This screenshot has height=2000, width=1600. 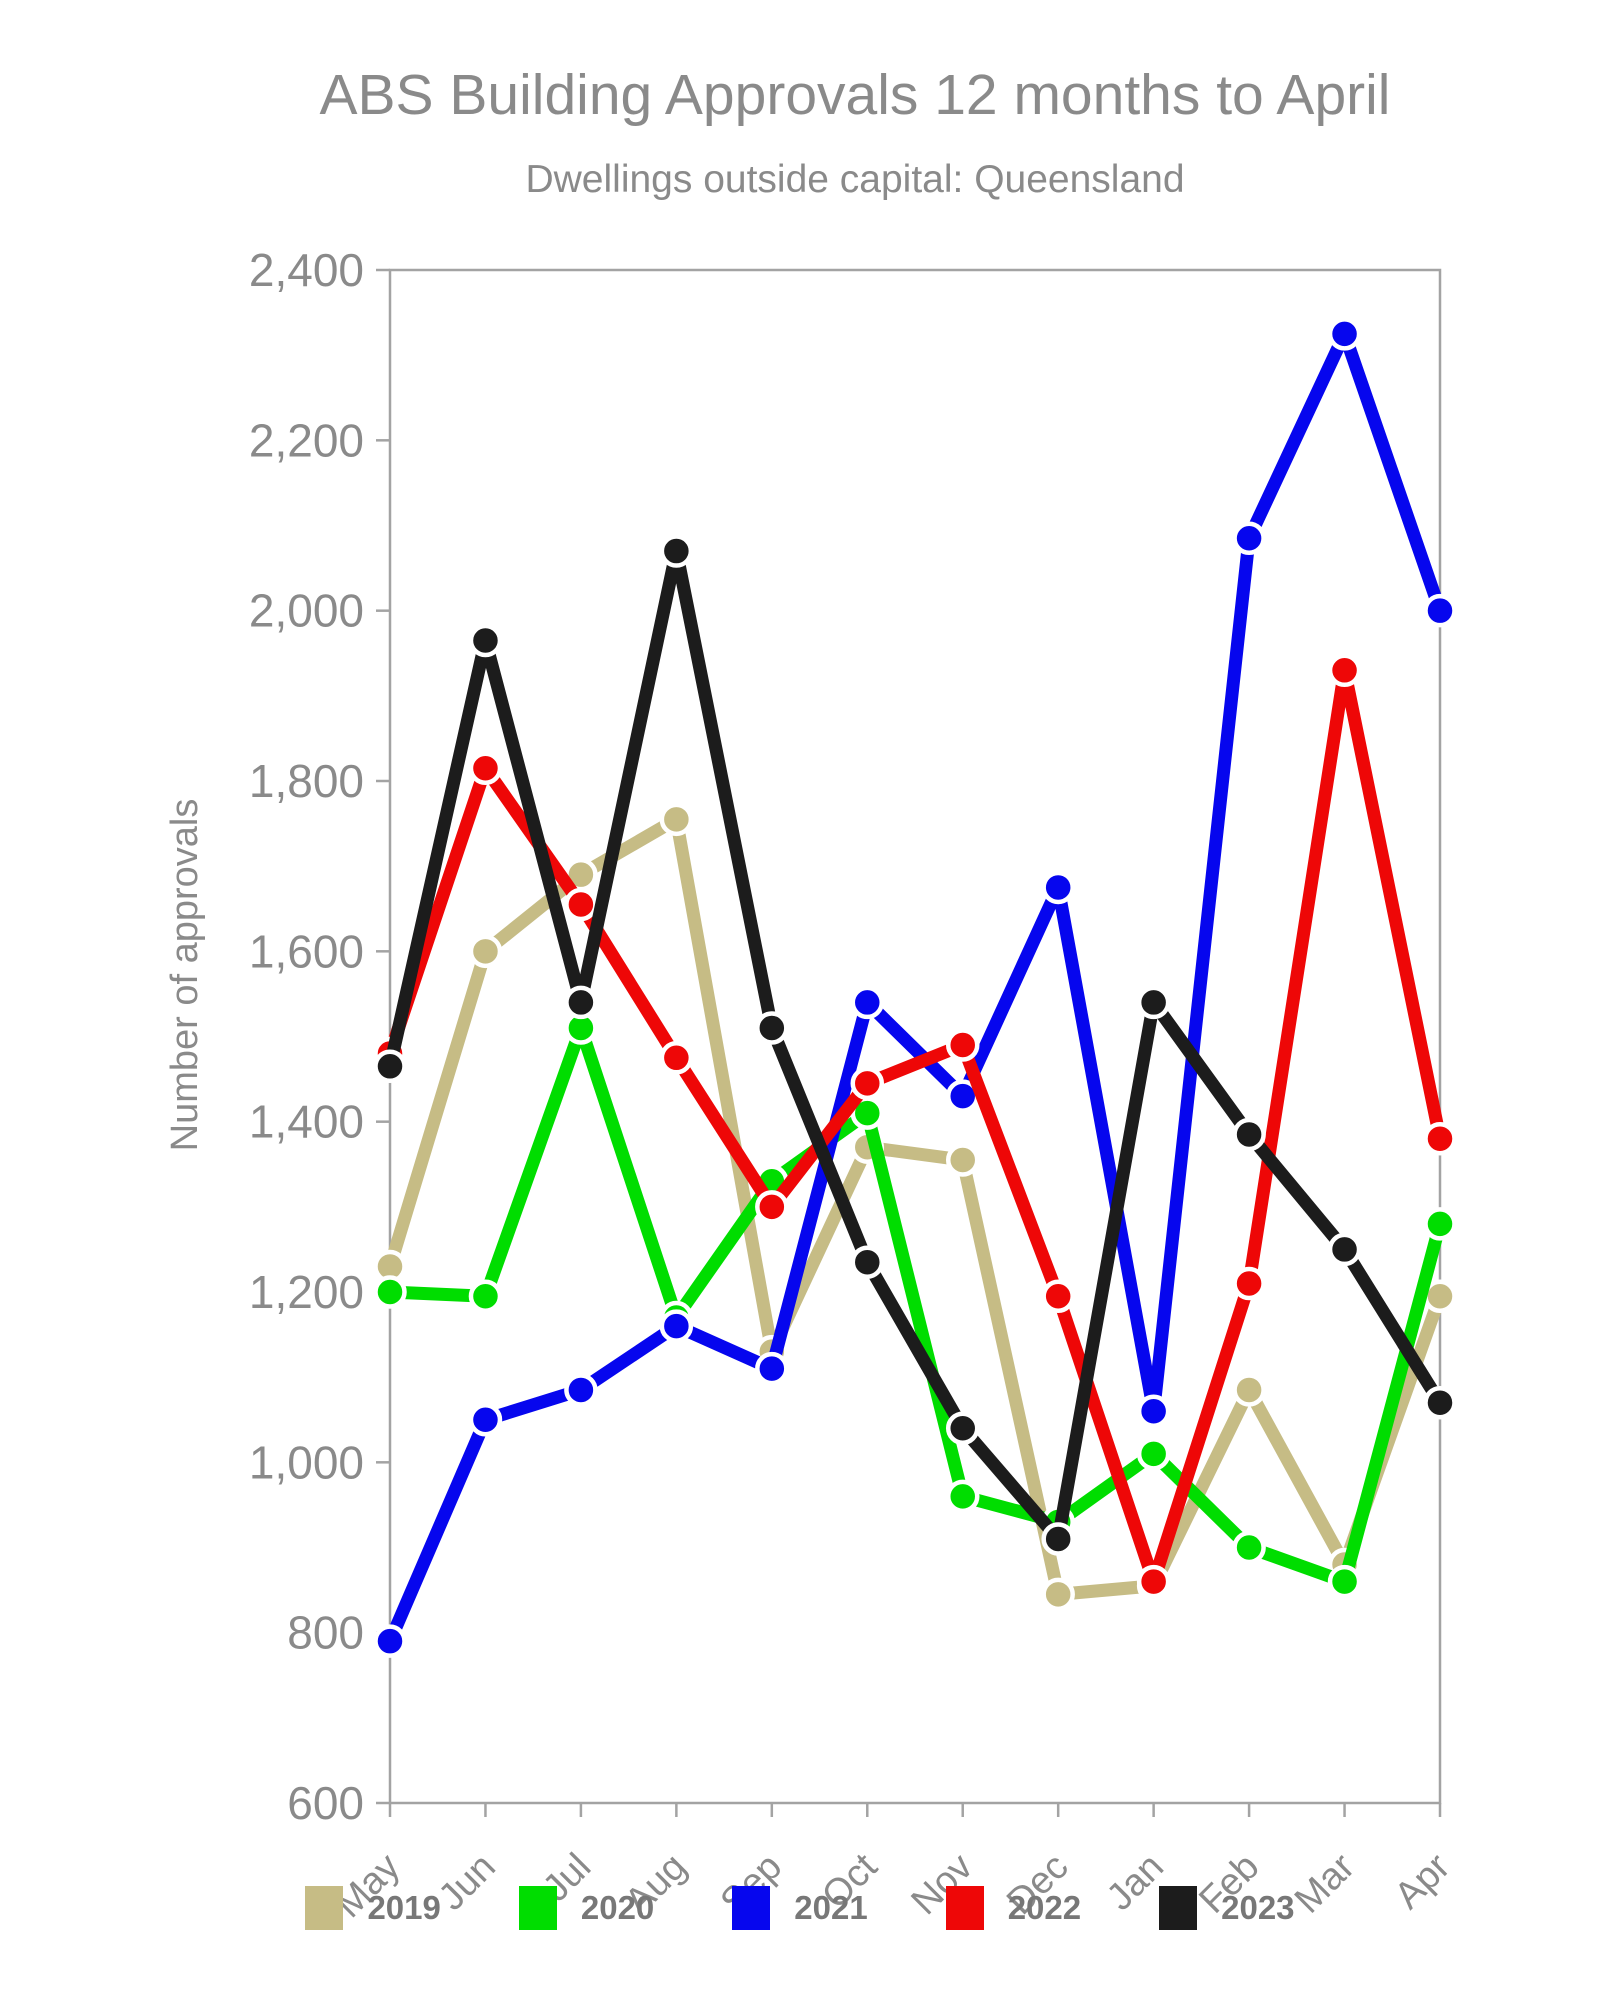 I want to click on marker-2021-jul, so click(x=581, y=1390).